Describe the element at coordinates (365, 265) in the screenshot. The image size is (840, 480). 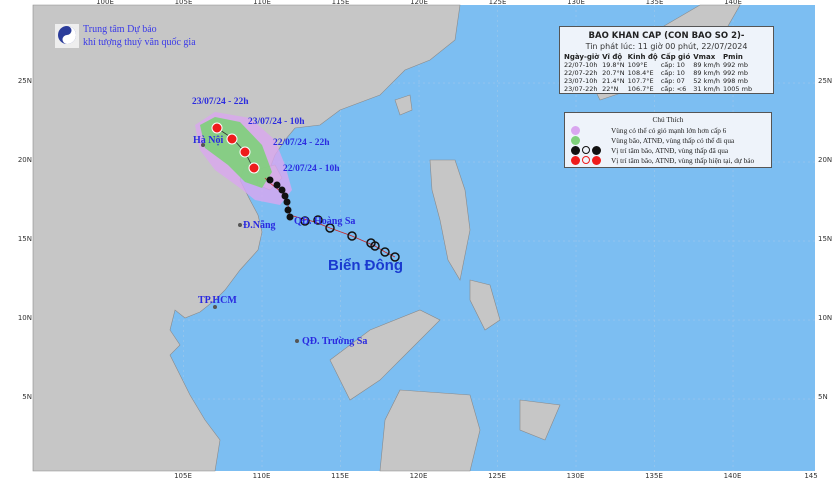
I see `label-bien-dong: Biển Đông` at that location.